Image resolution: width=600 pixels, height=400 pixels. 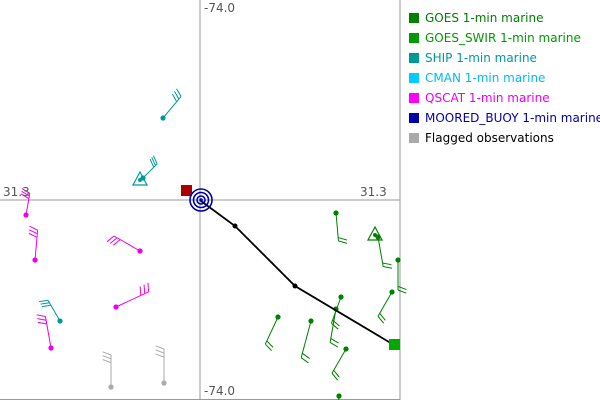 I want to click on moored-buoy-marker, so click(x=201, y=200).